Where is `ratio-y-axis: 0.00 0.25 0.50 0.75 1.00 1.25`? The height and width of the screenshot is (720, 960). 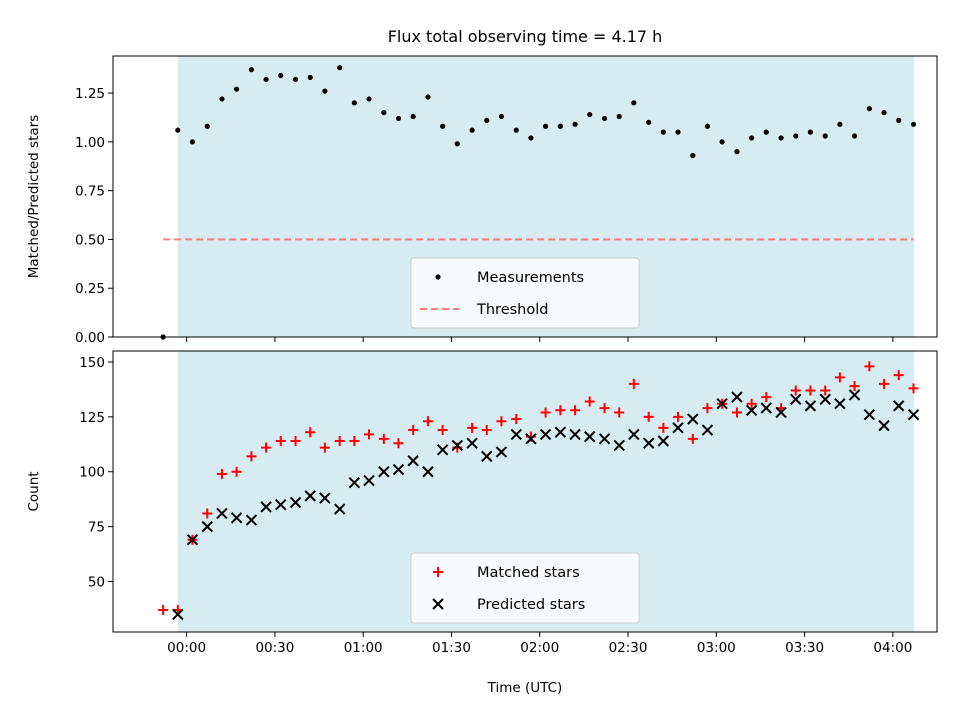 ratio-y-axis: 0.00 0.25 0.50 0.75 1.00 1.25 is located at coordinates (94, 216).